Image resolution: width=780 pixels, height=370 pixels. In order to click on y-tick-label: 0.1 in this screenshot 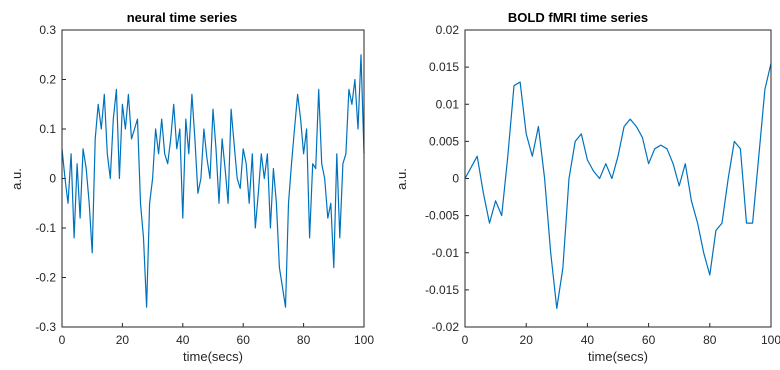, I will do `click(47, 129)`.